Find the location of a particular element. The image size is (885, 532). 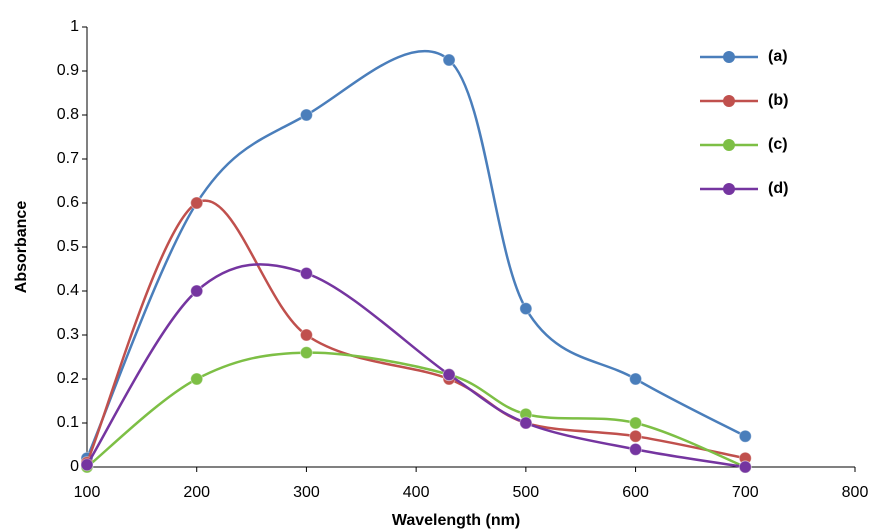

x-tick-label: 300 is located at coordinates (306, 492).